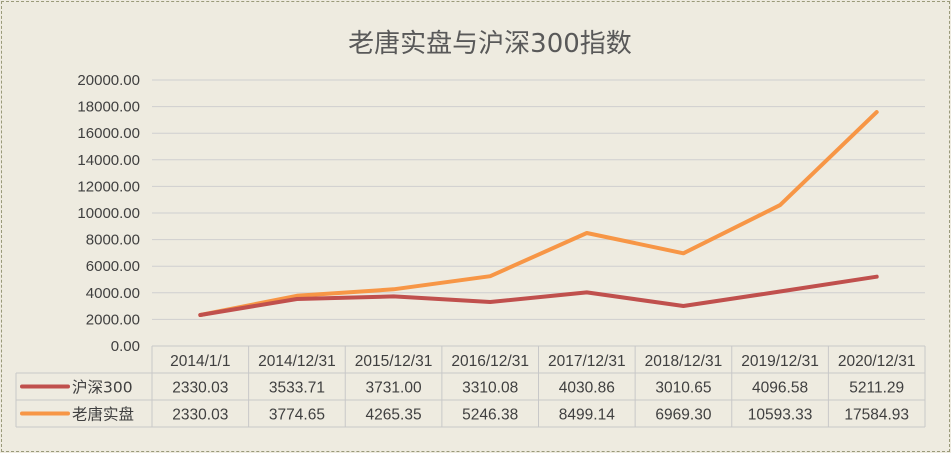 This screenshot has width=951, height=453. Describe the element at coordinates (297, 388) in the screenshot. I see `data-table-value: 3533.71` at that location.